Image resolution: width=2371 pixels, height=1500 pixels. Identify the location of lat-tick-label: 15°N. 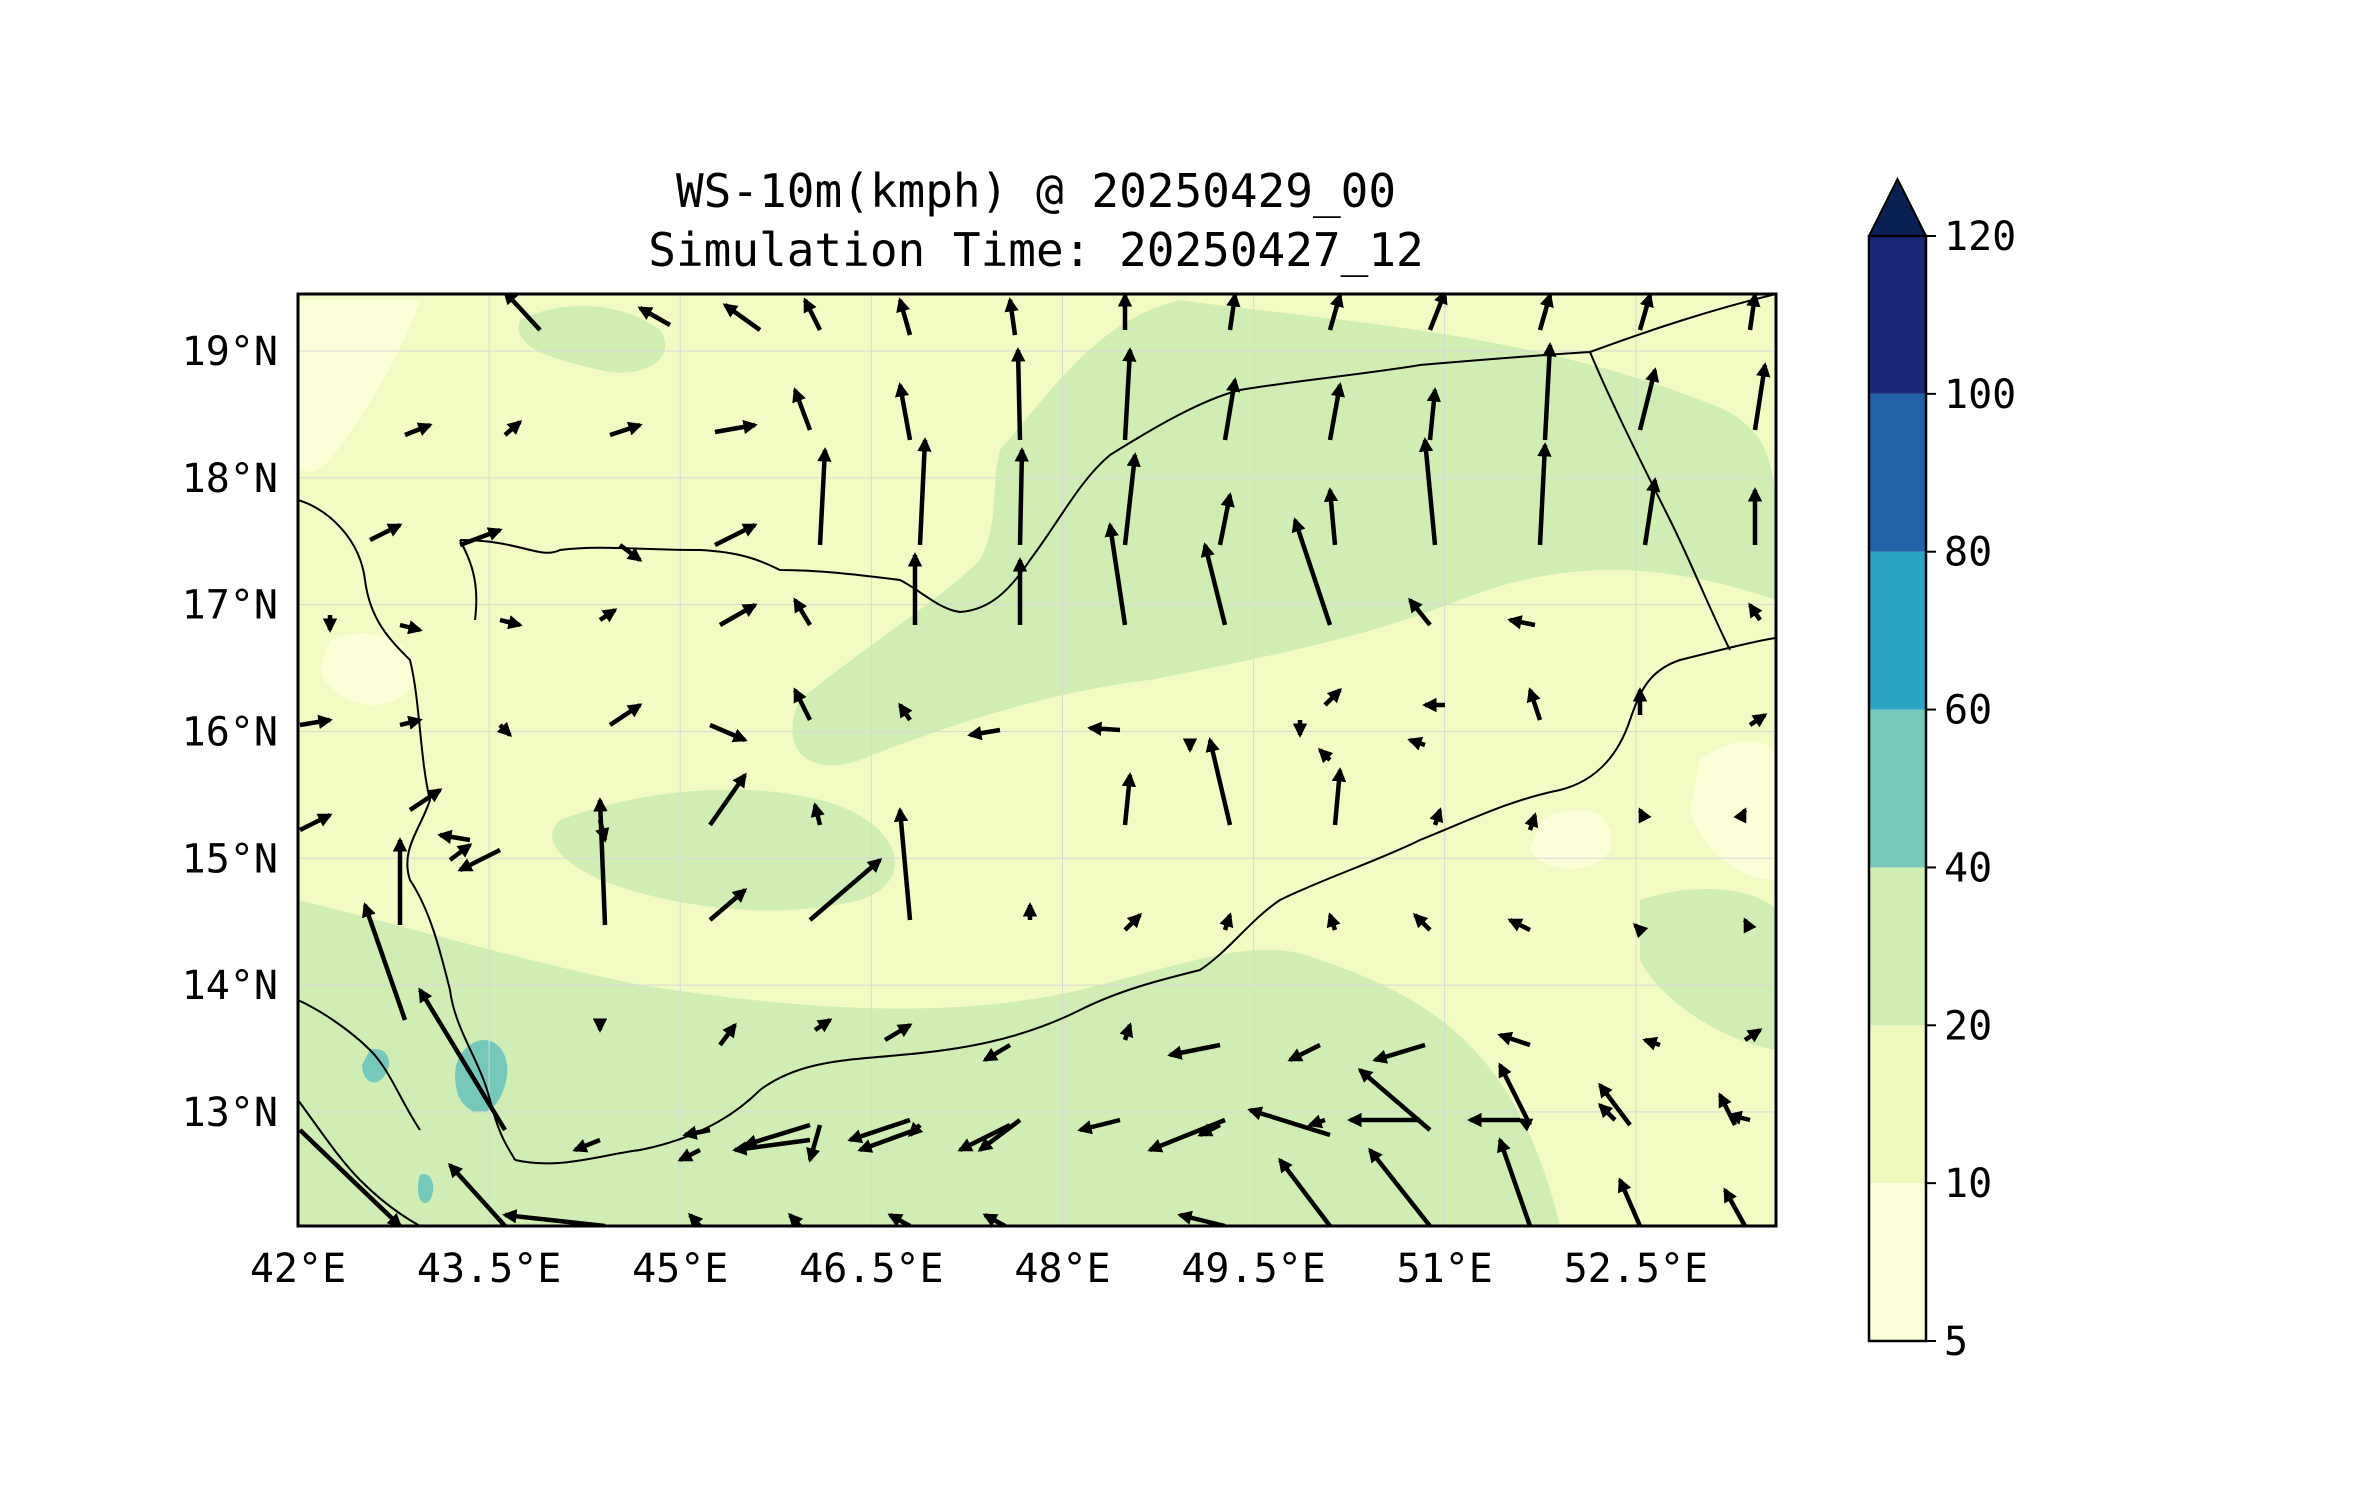
(230, 859).